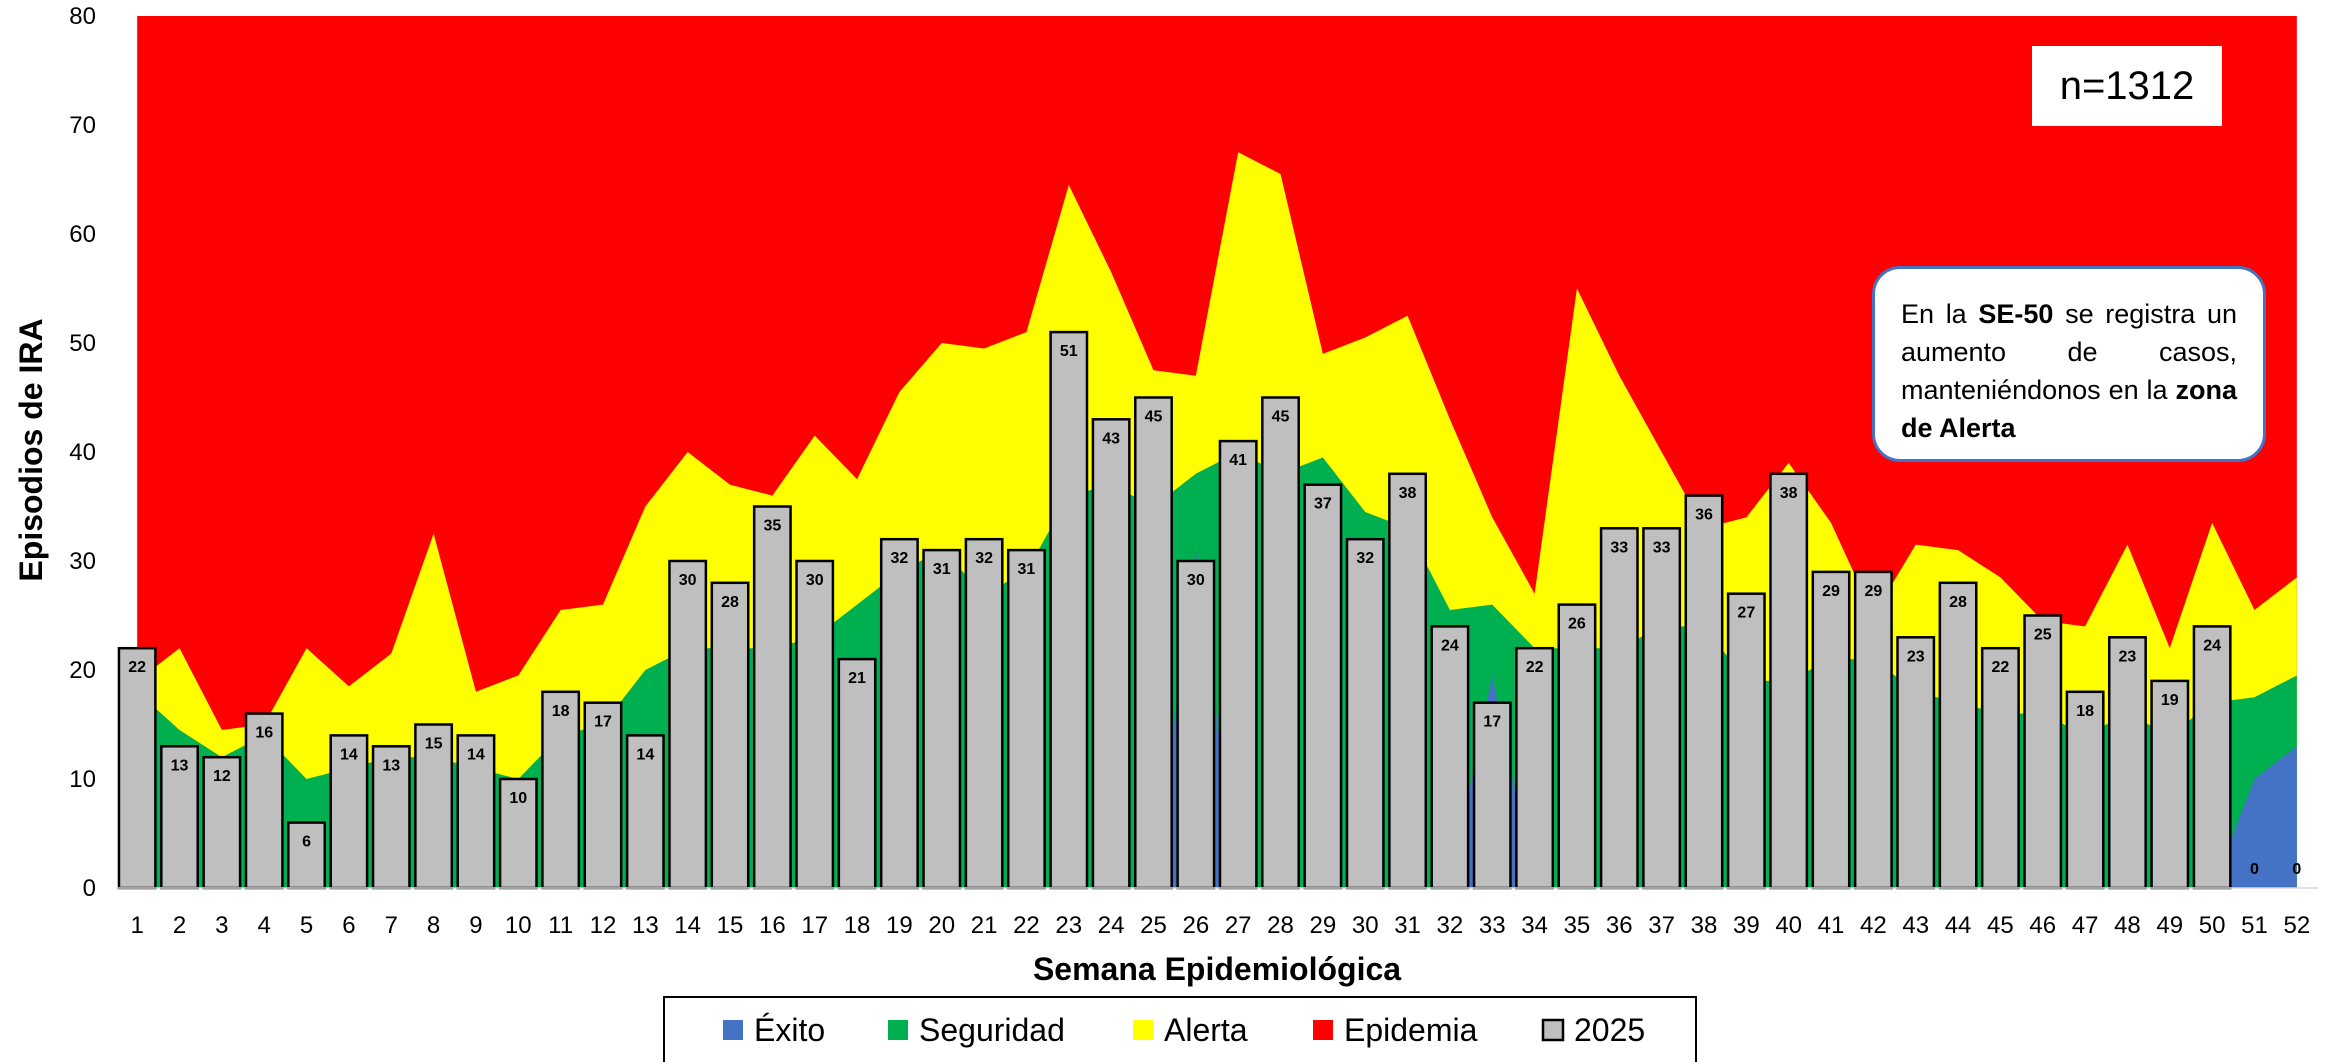 Image resolution: width=2325 pixels, height=1062 pixels. I want to click on bar-label-week-47: 18, so click(2085, 711).